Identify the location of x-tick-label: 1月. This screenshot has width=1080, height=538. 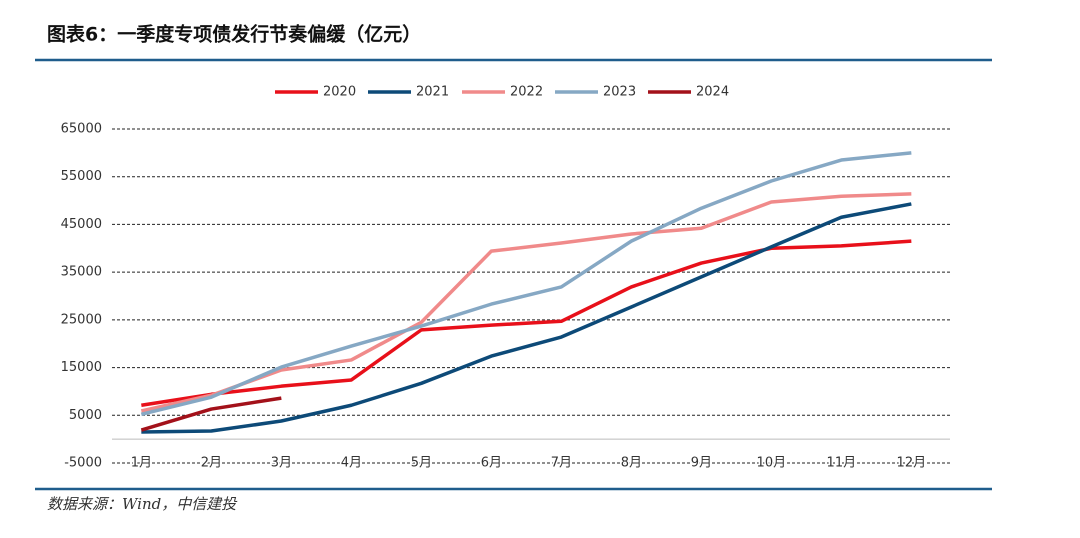
(141, 463).